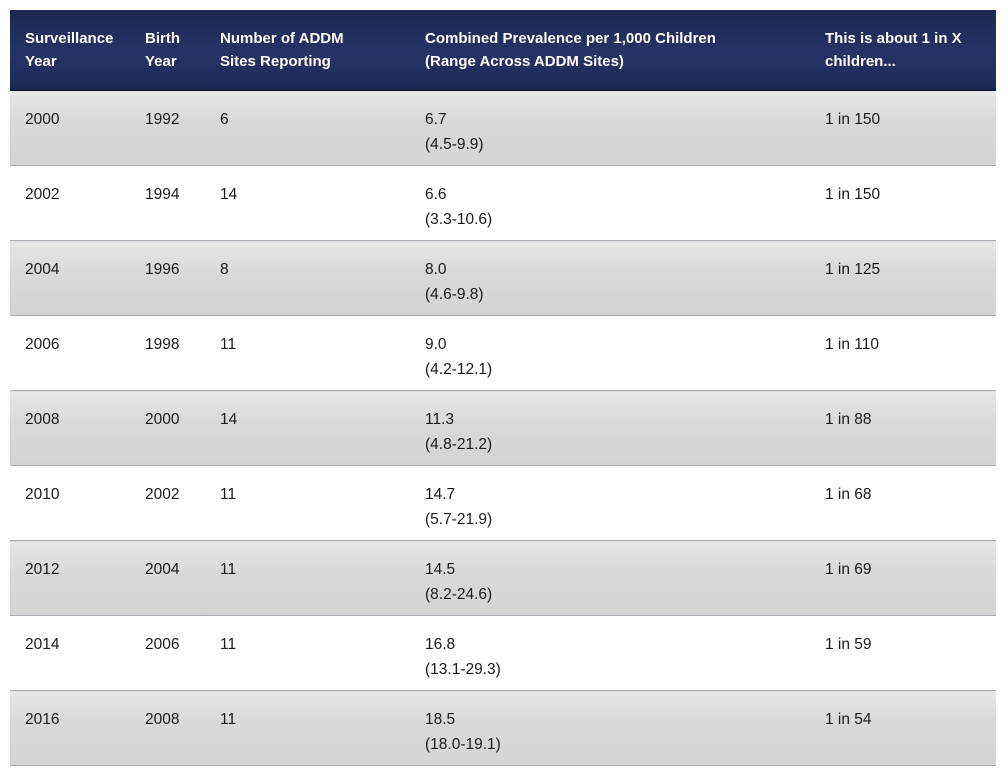  Describe the element at coordinates (903, 278) in the screenshot. I see `cell-one-in-x: 1 in 125` at that location.